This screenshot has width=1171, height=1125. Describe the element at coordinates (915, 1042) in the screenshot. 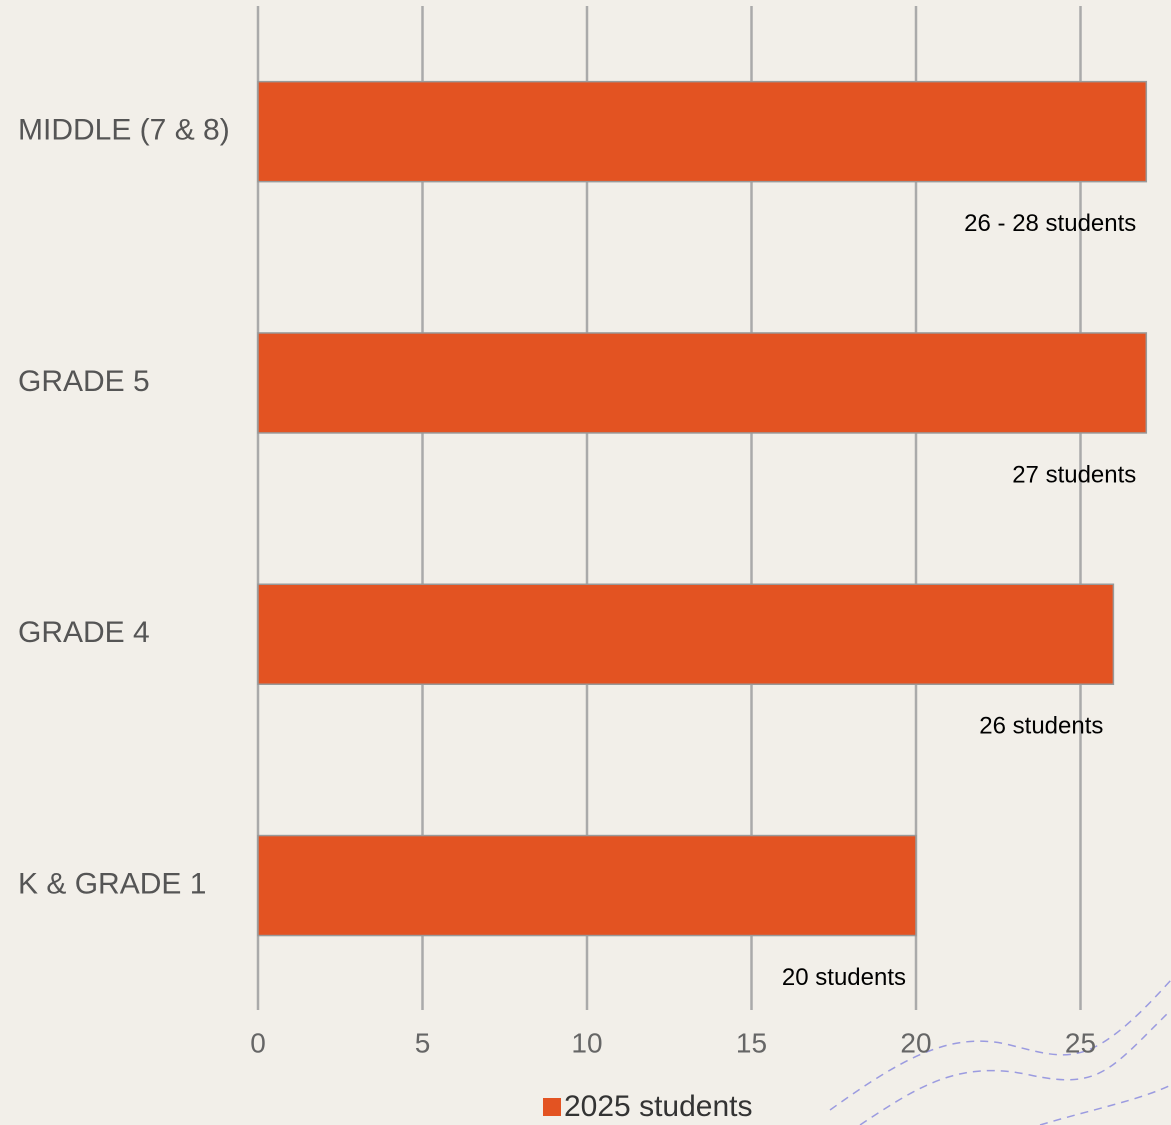

I see `x-tick-label: 20` at that location.